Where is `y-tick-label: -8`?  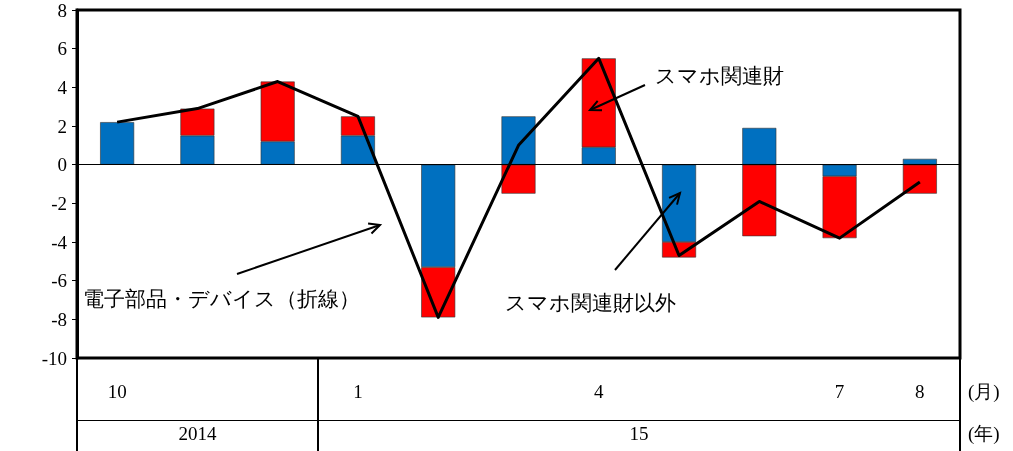
y-tick-label: -8 is located at coordinates (59, 319).